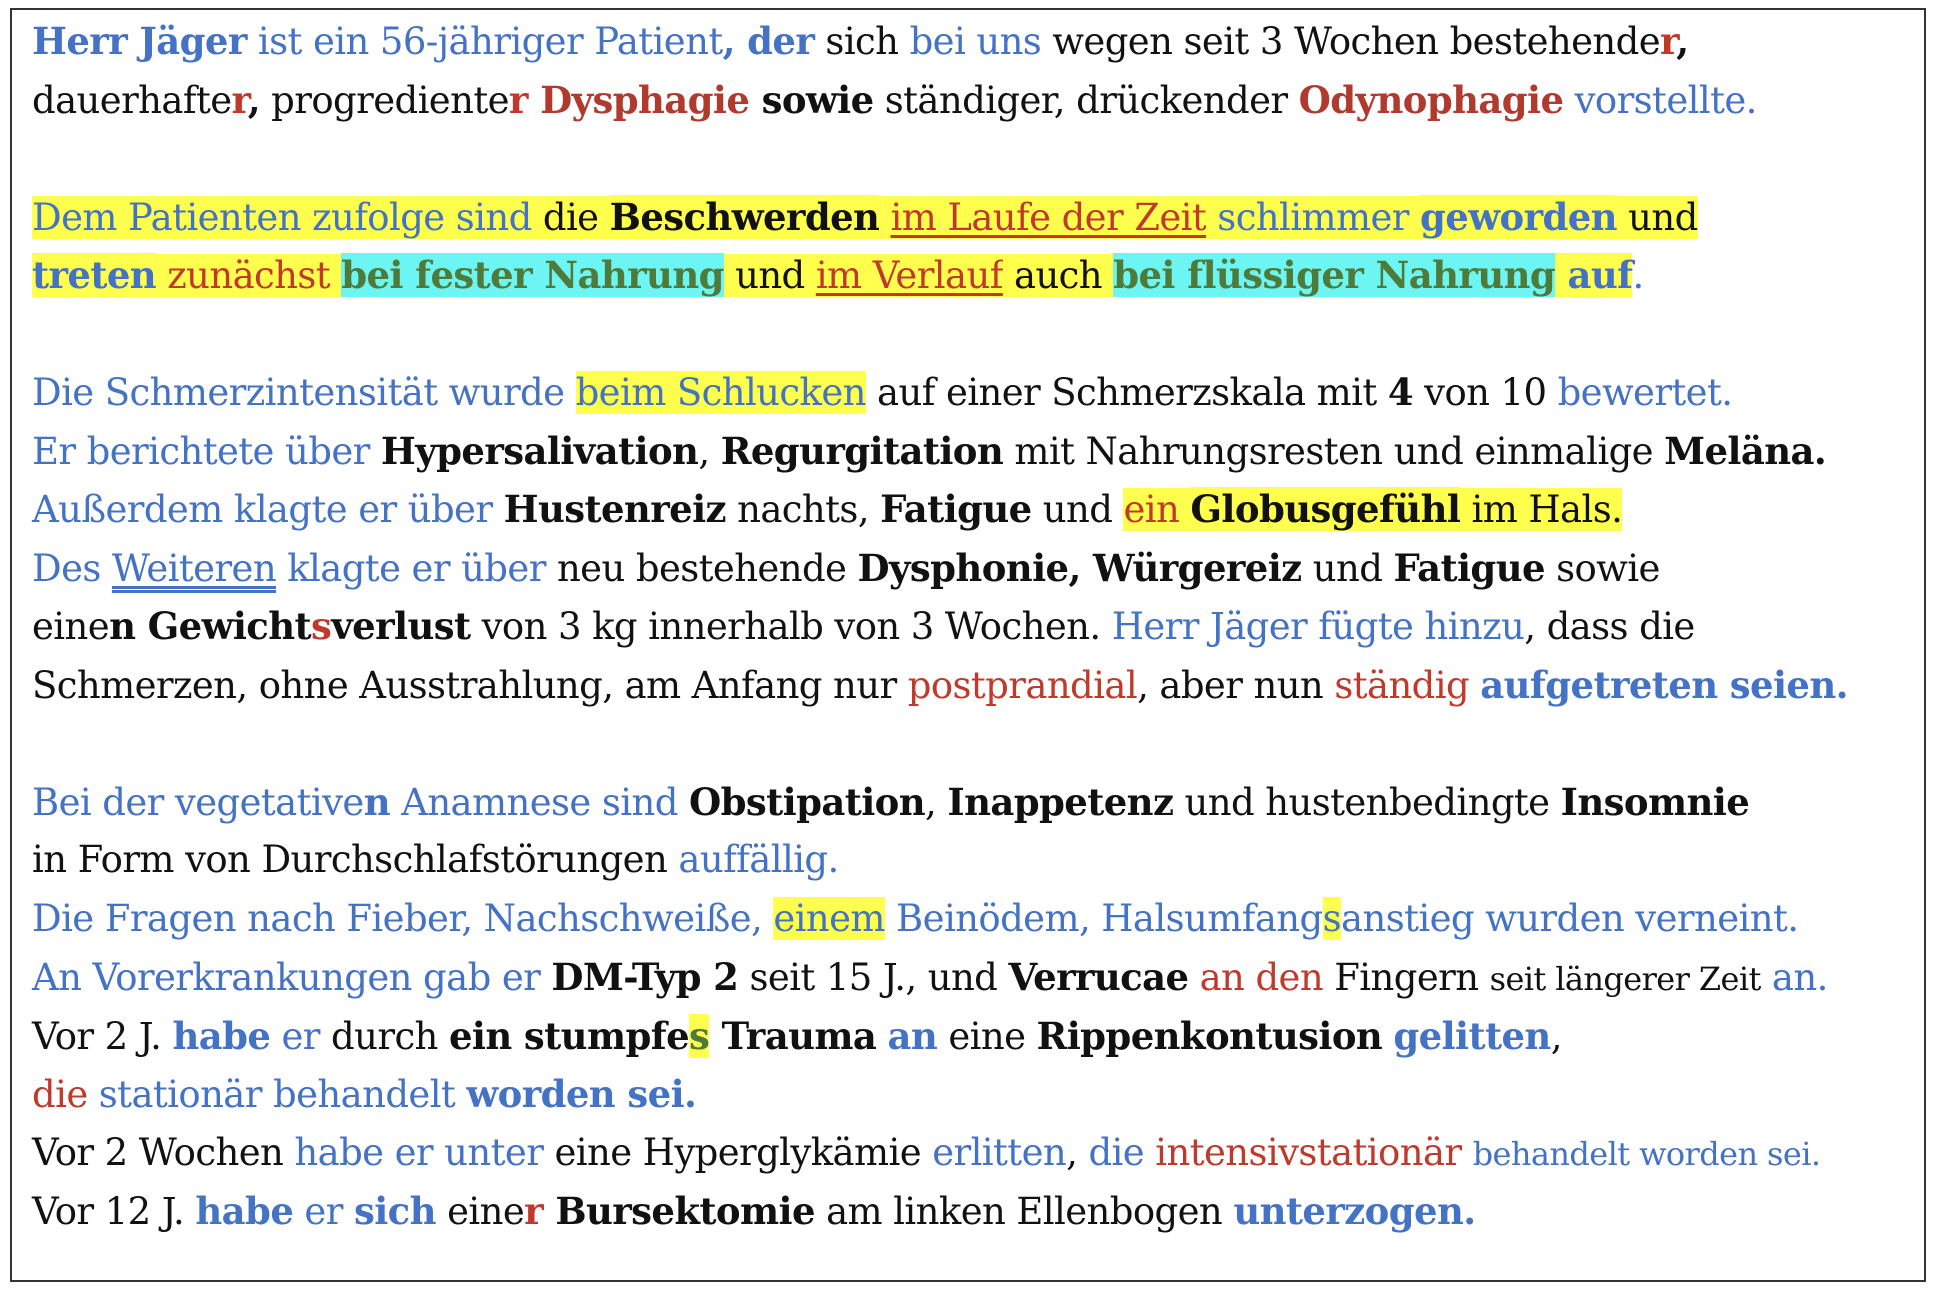 The width and height of the screenshot is (1936, 1290). Describe the element at coordinates (132, 100) in the screenshot. I see `text-segment: dauerhafte` at that location.